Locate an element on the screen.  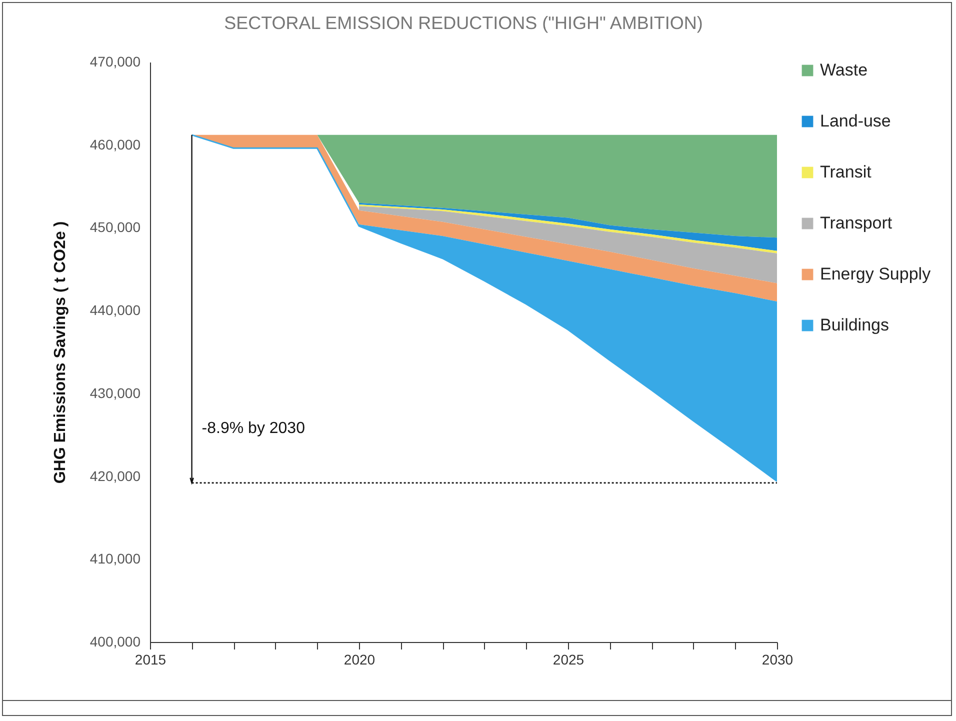
x-tick-label: 2020 is located at coordinates (360, 660).